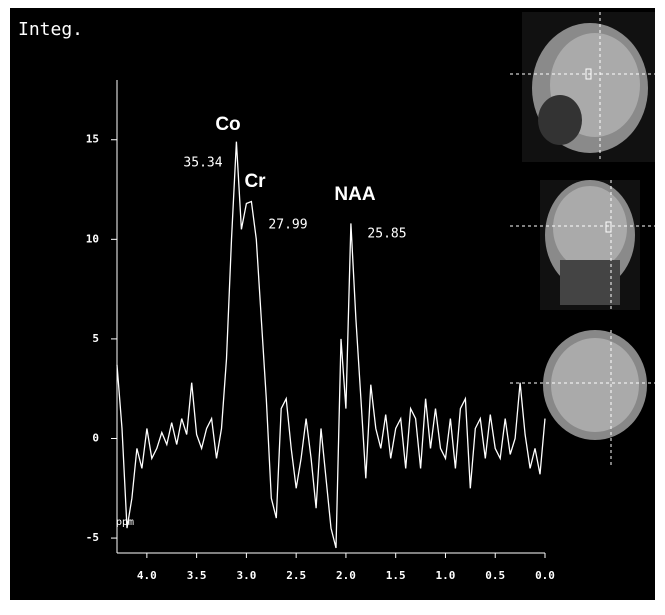 The width and height of the screenshot is (665, 615). What do you see at coordinates (346, 575) in the screenshot?
I see `x-tick-label: 2.0` at bounding box center [346, 575].